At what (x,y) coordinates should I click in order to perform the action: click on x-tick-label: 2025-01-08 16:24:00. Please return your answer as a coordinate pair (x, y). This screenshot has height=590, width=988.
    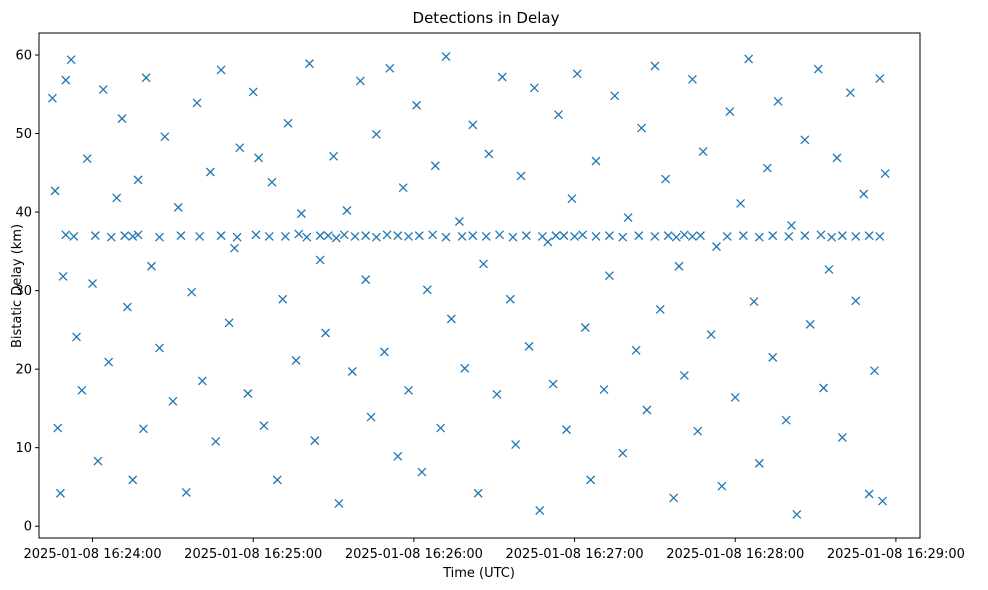
    Looking at the image, I should click on (93, 554).